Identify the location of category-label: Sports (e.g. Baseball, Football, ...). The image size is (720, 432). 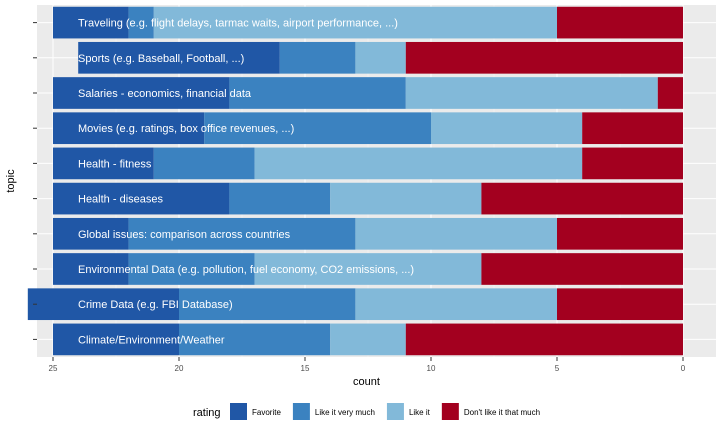
(161, 59).